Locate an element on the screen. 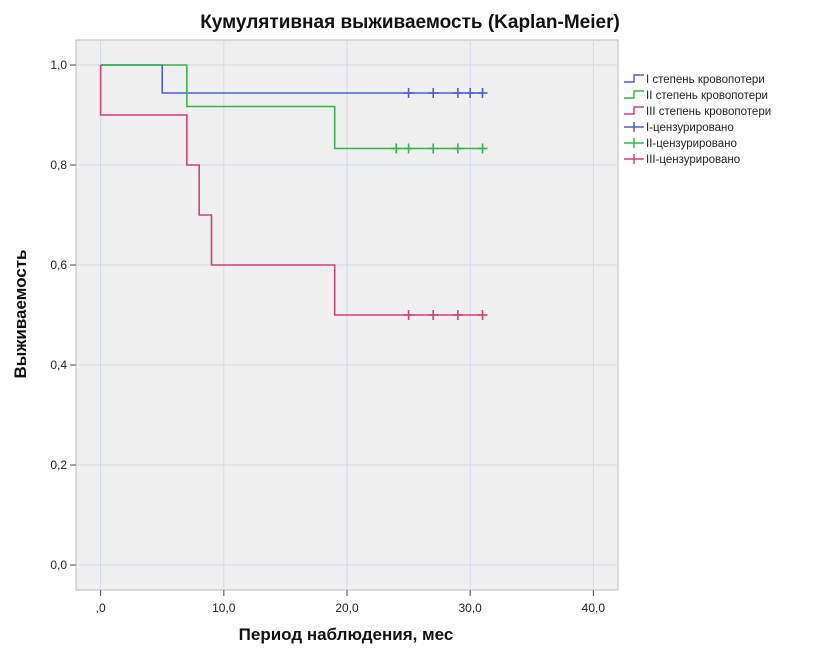 The height and width of the screenshot is (650, 818). series-2-survival-line is located at coordinates (291, 107).